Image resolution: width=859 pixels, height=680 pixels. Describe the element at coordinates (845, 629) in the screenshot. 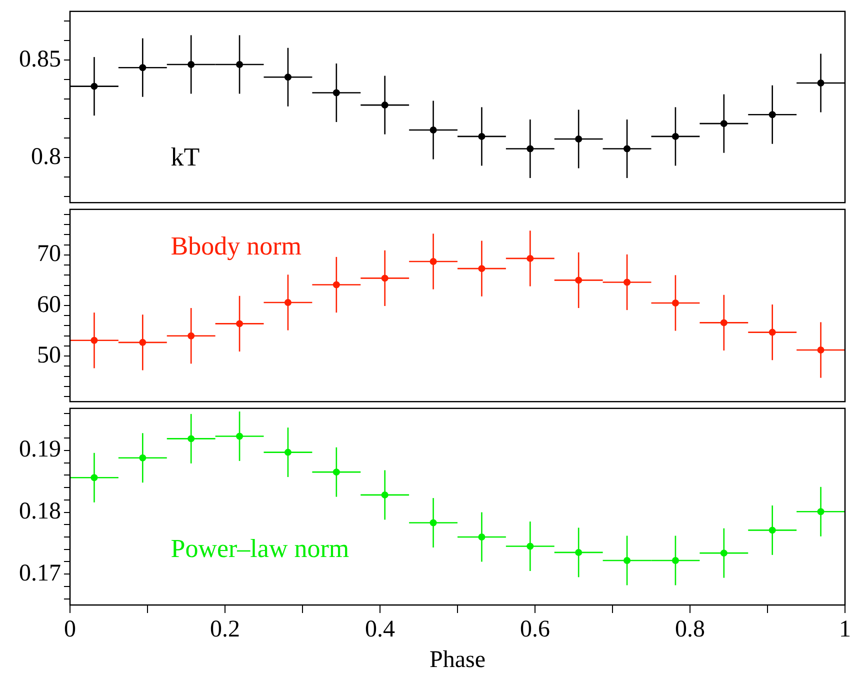

I see `x-tick-label: 1` at that location.